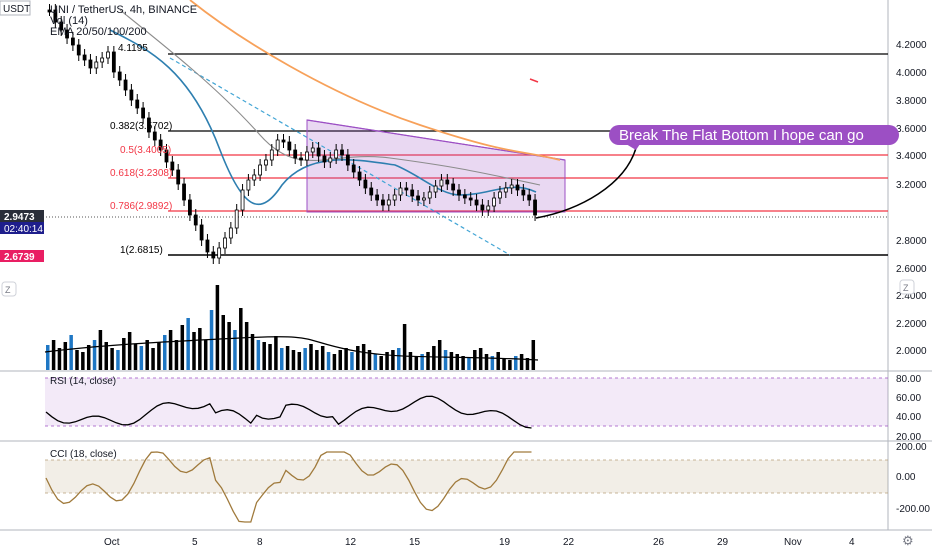 Image resolution: width=932 pixels, height=550 pixels. I want to click on rsi-band, so click(466, 402).